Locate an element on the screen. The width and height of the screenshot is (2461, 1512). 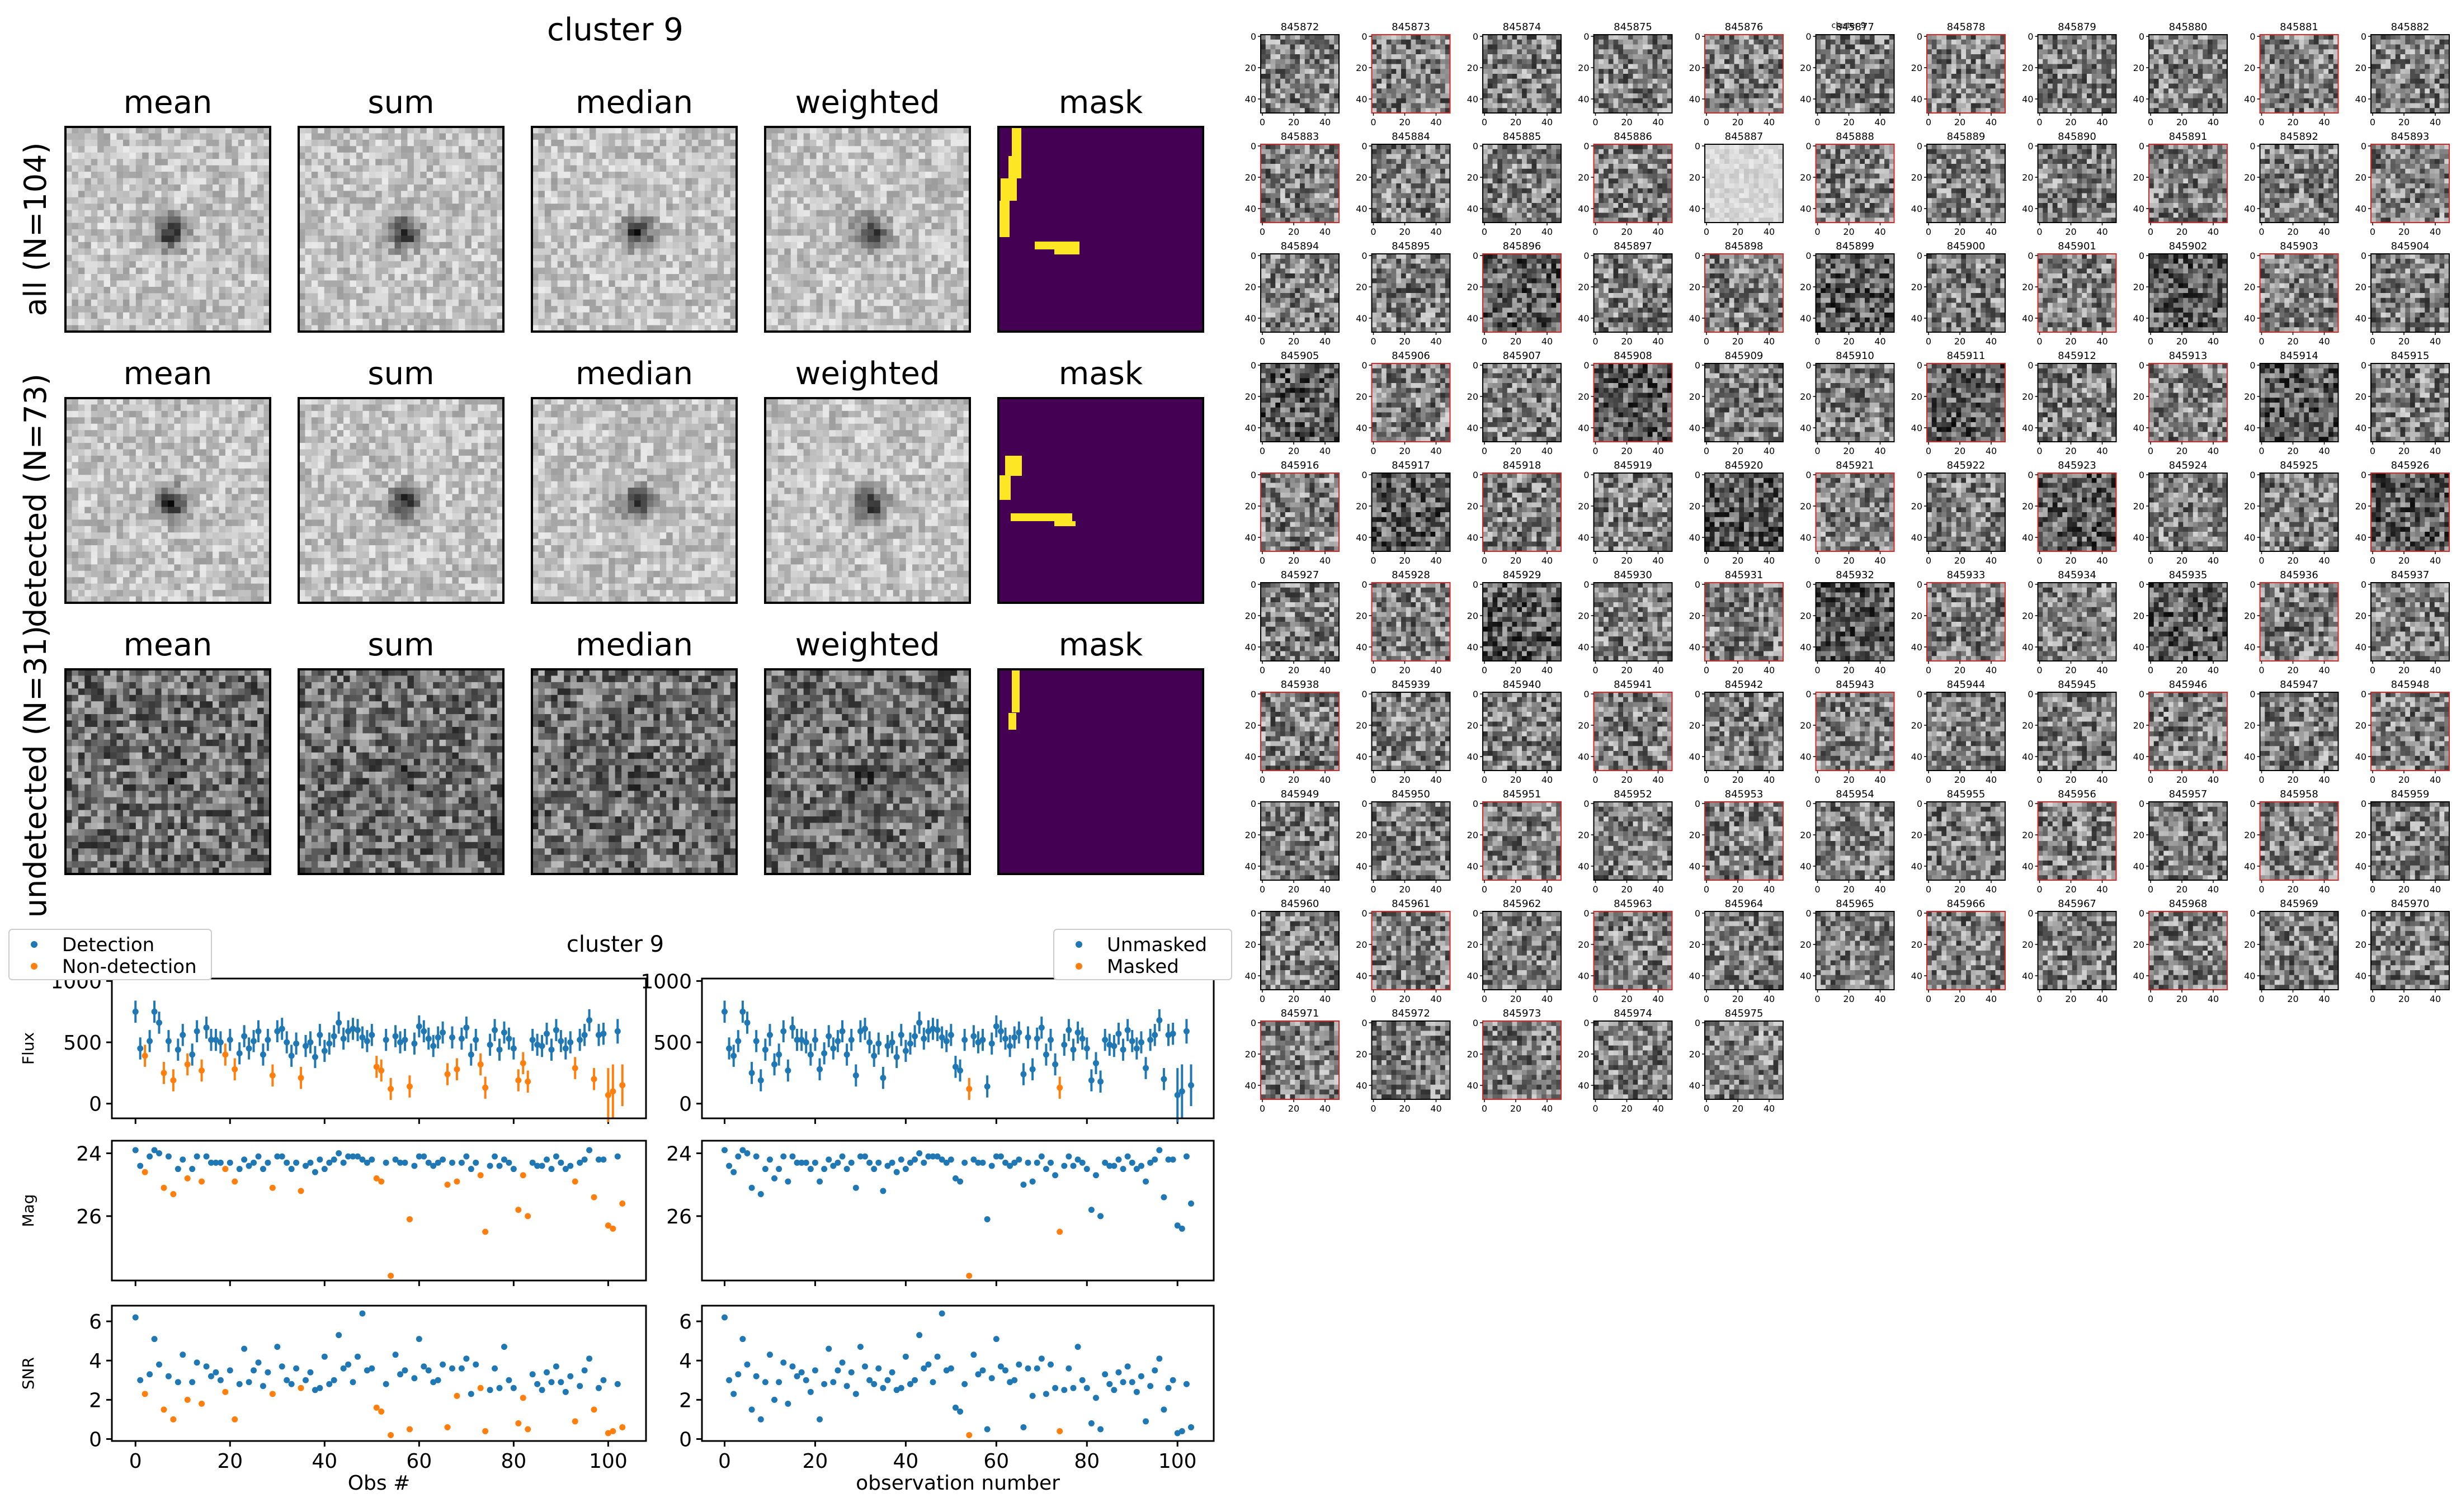
cutout-id: 845956 is located at coordinates (2077, 794).